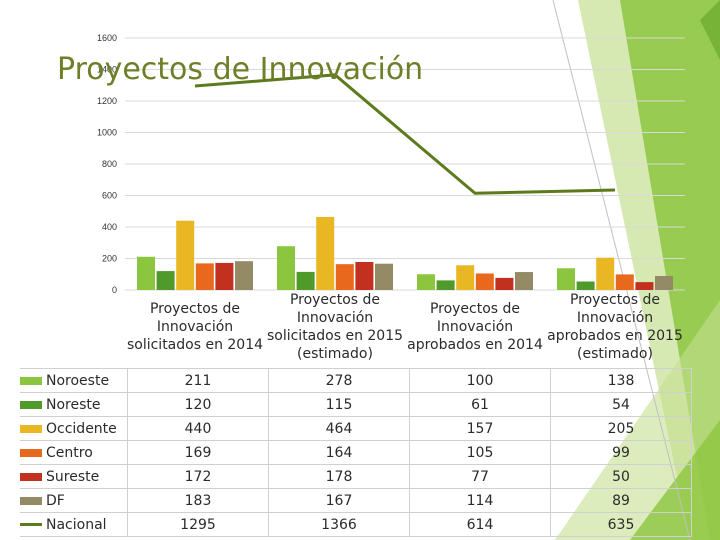 Image resolution: width=720 pixels, height=540 pixels. What do you see at coordinates (81, 428) in the screenshot?
I see `legend-label: Occidente` at bounding box center [81, 428].